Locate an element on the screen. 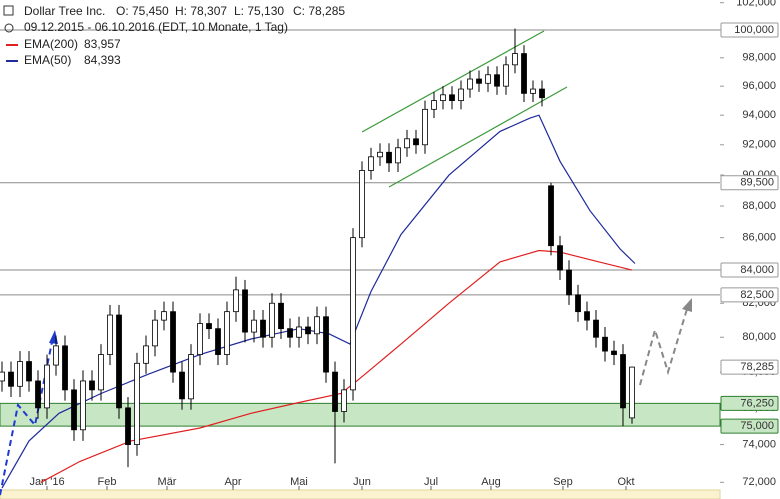 Image resolution: width=780 pixels, height=499 pixels. legend-label: EMA(50) is located at coordinates (47, 60).